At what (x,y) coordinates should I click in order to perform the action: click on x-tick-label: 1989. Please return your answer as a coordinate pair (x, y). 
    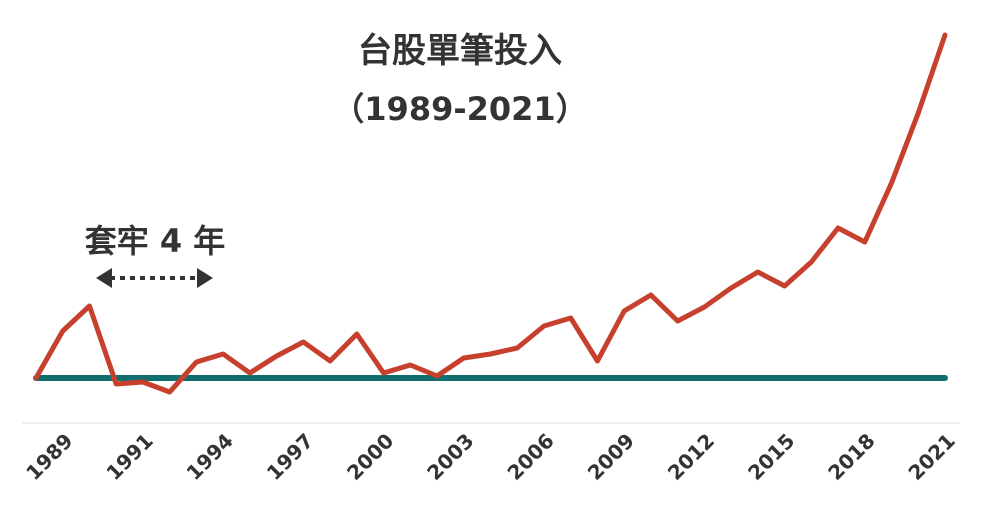
    Looking at the image, I should click on (49, 457).